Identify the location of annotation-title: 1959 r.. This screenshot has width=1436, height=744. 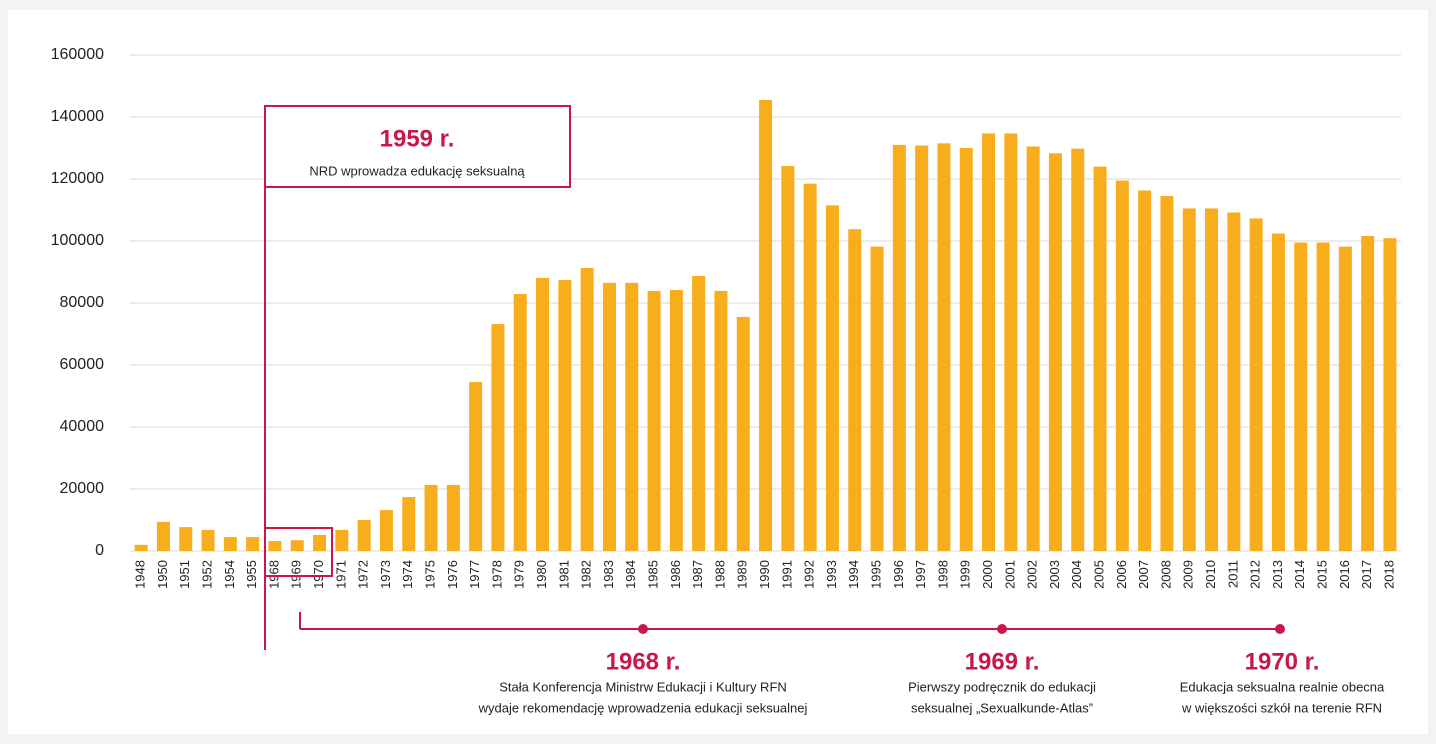
(417, 138).